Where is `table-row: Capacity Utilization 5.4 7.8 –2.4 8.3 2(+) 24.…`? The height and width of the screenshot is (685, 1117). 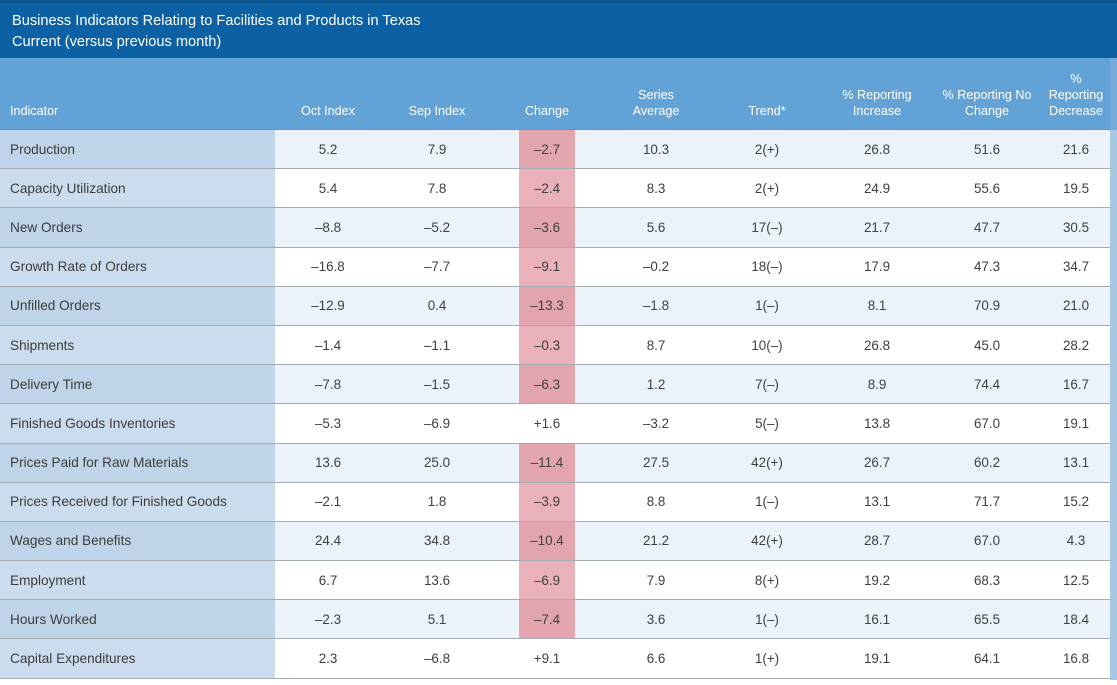 table-row: Capacity Utilization 5.4 7.8 –2.4 8.3 2(+) 24.… is located at coordinates (555, 189).